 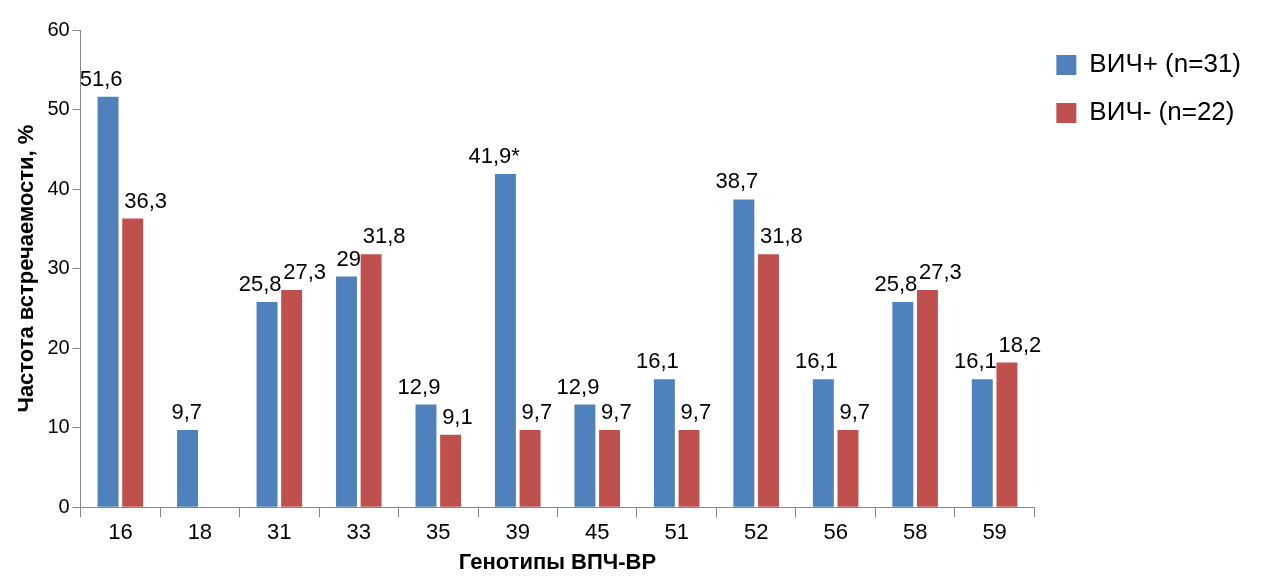 What do you see at coordinates (756, 532) in the screenshot?
I see `x-tick-label: 52` at bounding box center [756, 532].